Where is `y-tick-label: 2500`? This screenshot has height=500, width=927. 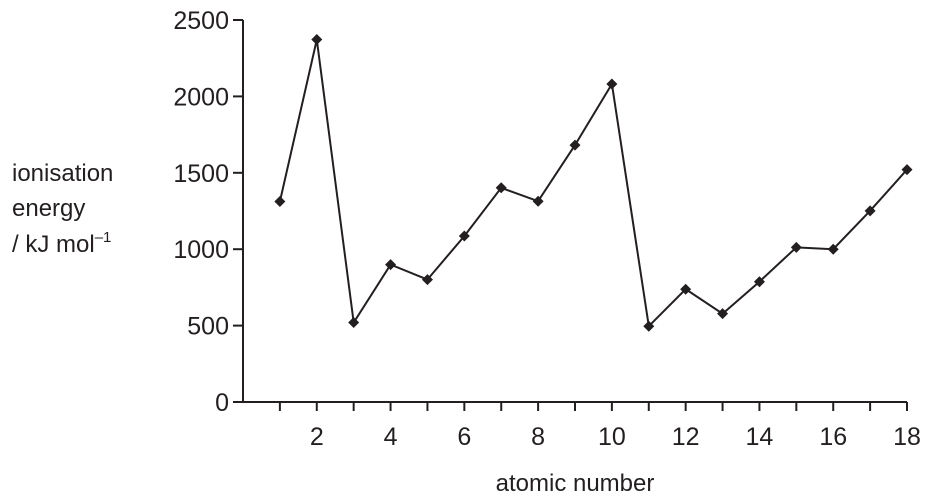
y-tick-label: 2500 is located at coordinates (201, 21).